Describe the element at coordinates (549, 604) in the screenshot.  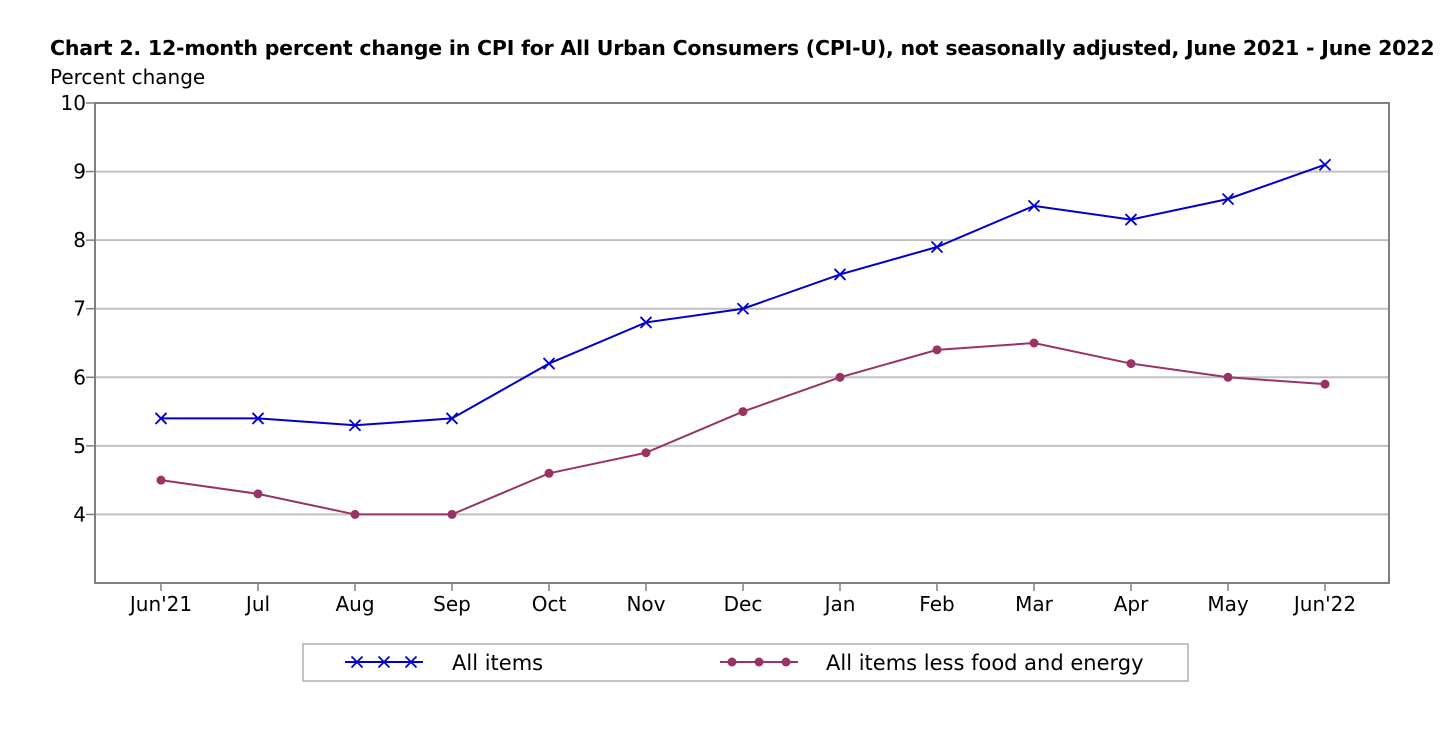
I see `x-tick-label: Oct` at that location.